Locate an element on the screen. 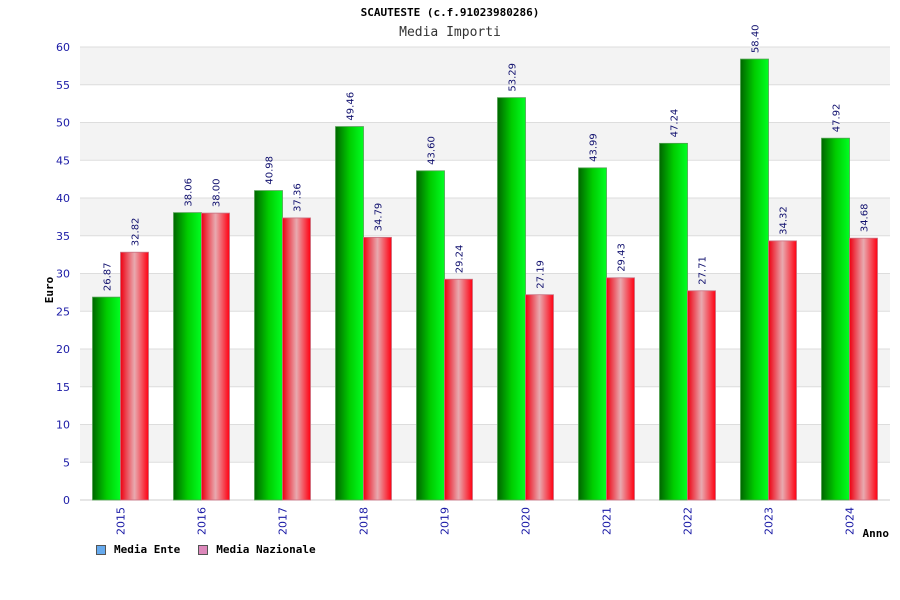 This screenshot has width=900, height=600. data-label-ente: 49.46 is located at coordinates (351, 106).